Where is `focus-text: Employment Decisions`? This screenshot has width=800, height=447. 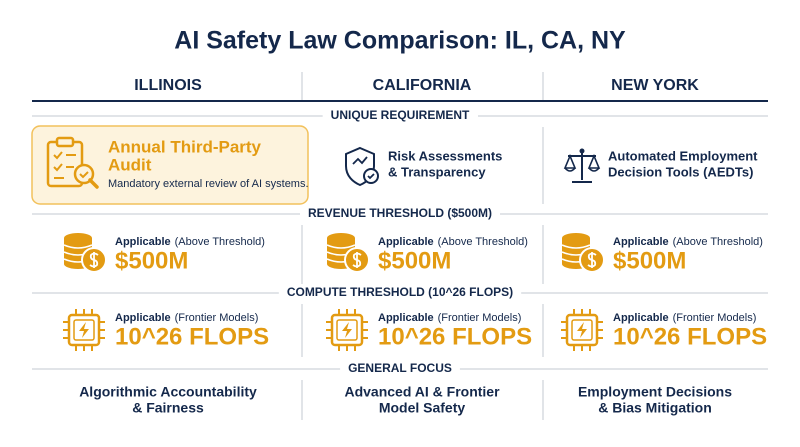
focus-text: Employment Decisions is located at coordinates (655, 392).